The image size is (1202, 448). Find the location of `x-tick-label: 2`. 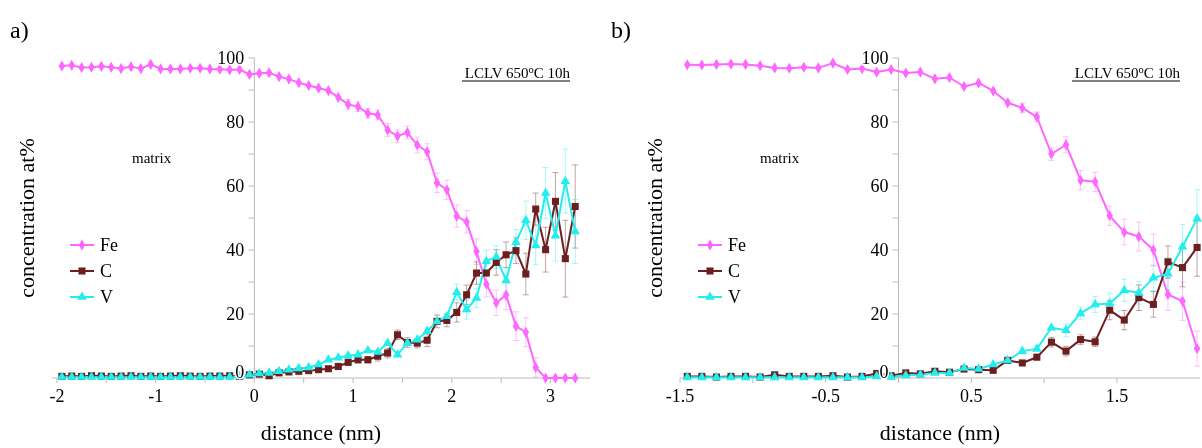

x-tick-label: 2 is located at coordinates (452, 396).